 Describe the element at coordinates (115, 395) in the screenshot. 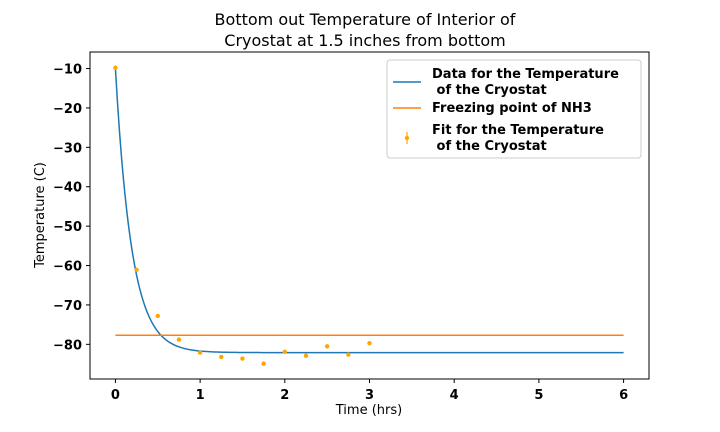

I see `x-tick-label-0: 0` at that location.